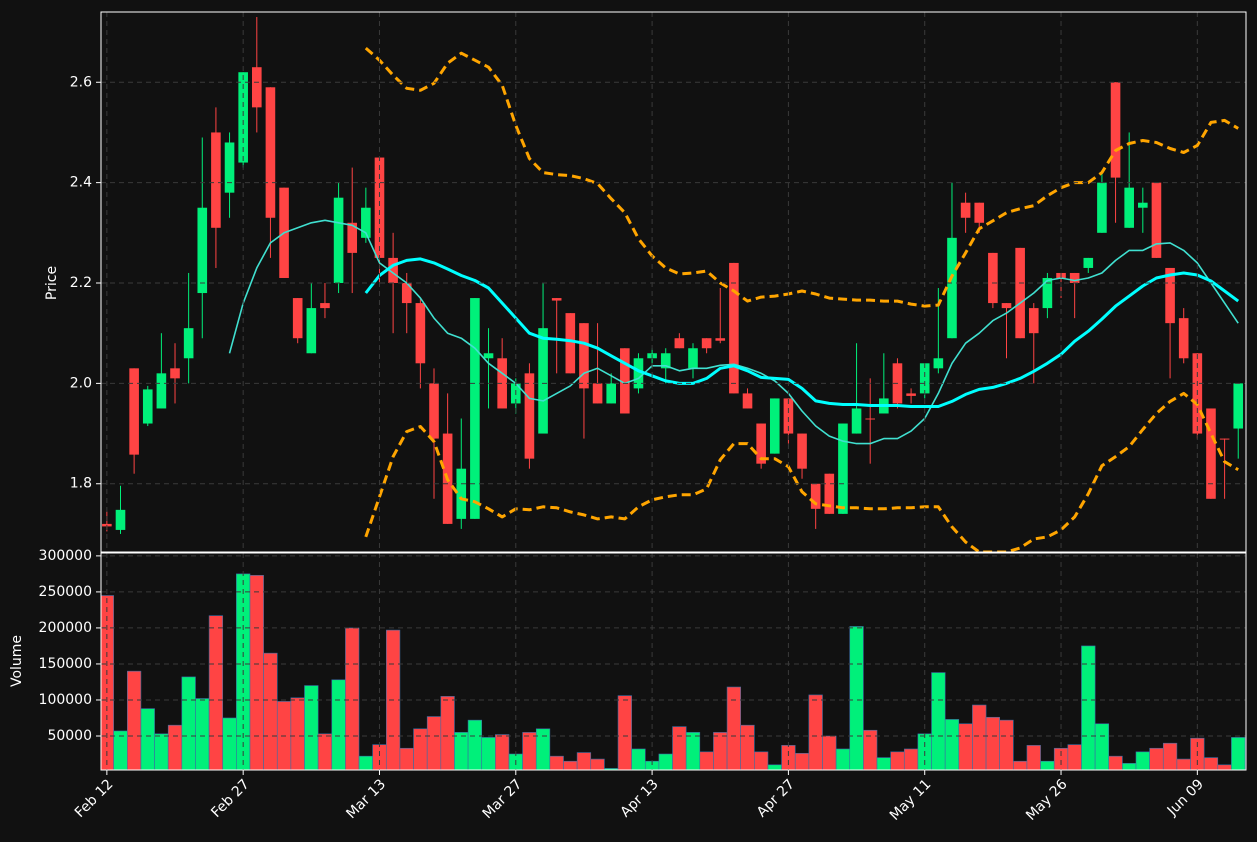 The height and width of the screenshot is (842, 1257). What do you see at coordinates (65, 556) in the screenshot?
I see `y-tick-label: 300000` at bounding box center [65, 556].